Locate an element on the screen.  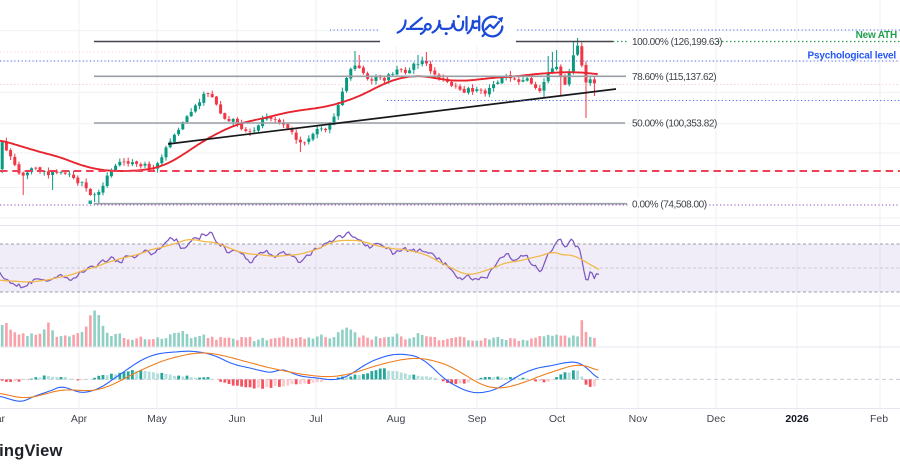
svg-text: 100.00% (126,199.63) is located at coordinates (677, 42).